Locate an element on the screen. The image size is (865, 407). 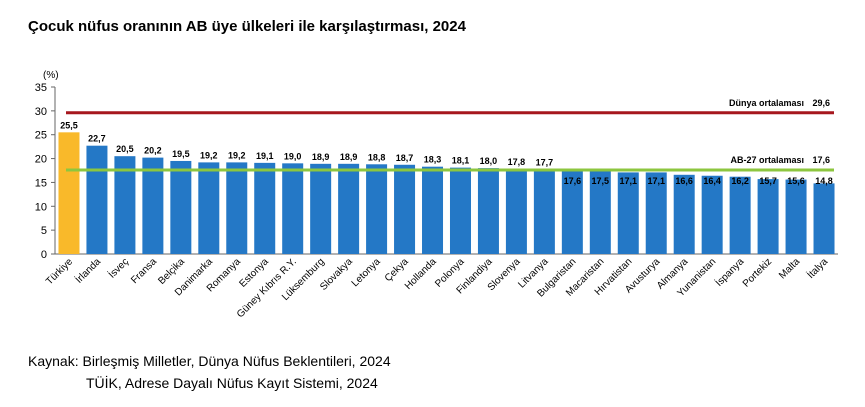
y-tick-label: 10 is located at coordinates (41, 207).